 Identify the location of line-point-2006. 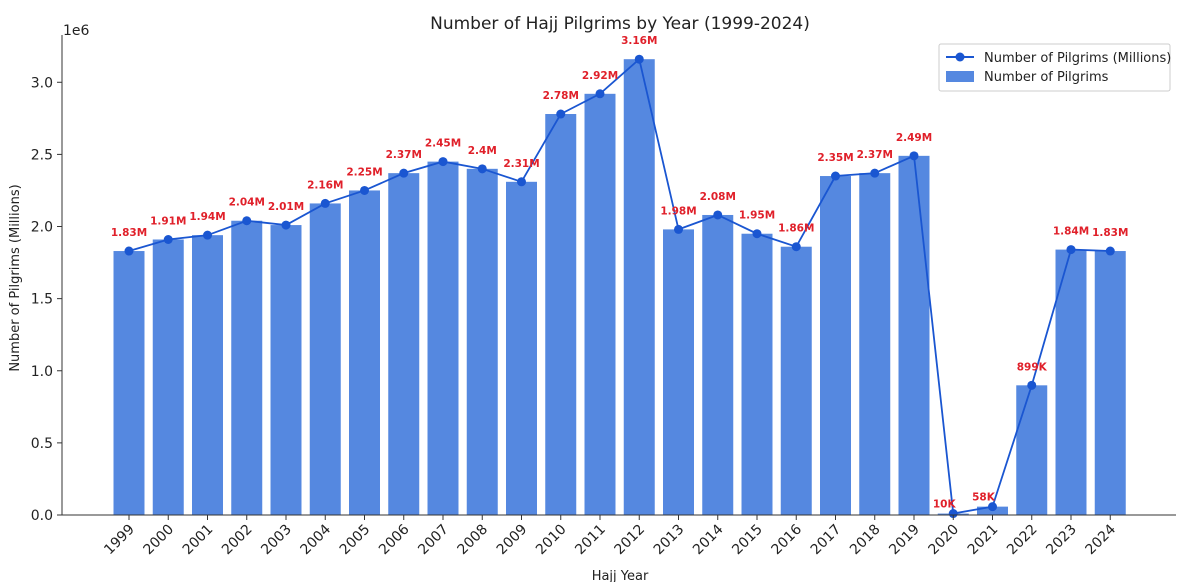
(404, 173).